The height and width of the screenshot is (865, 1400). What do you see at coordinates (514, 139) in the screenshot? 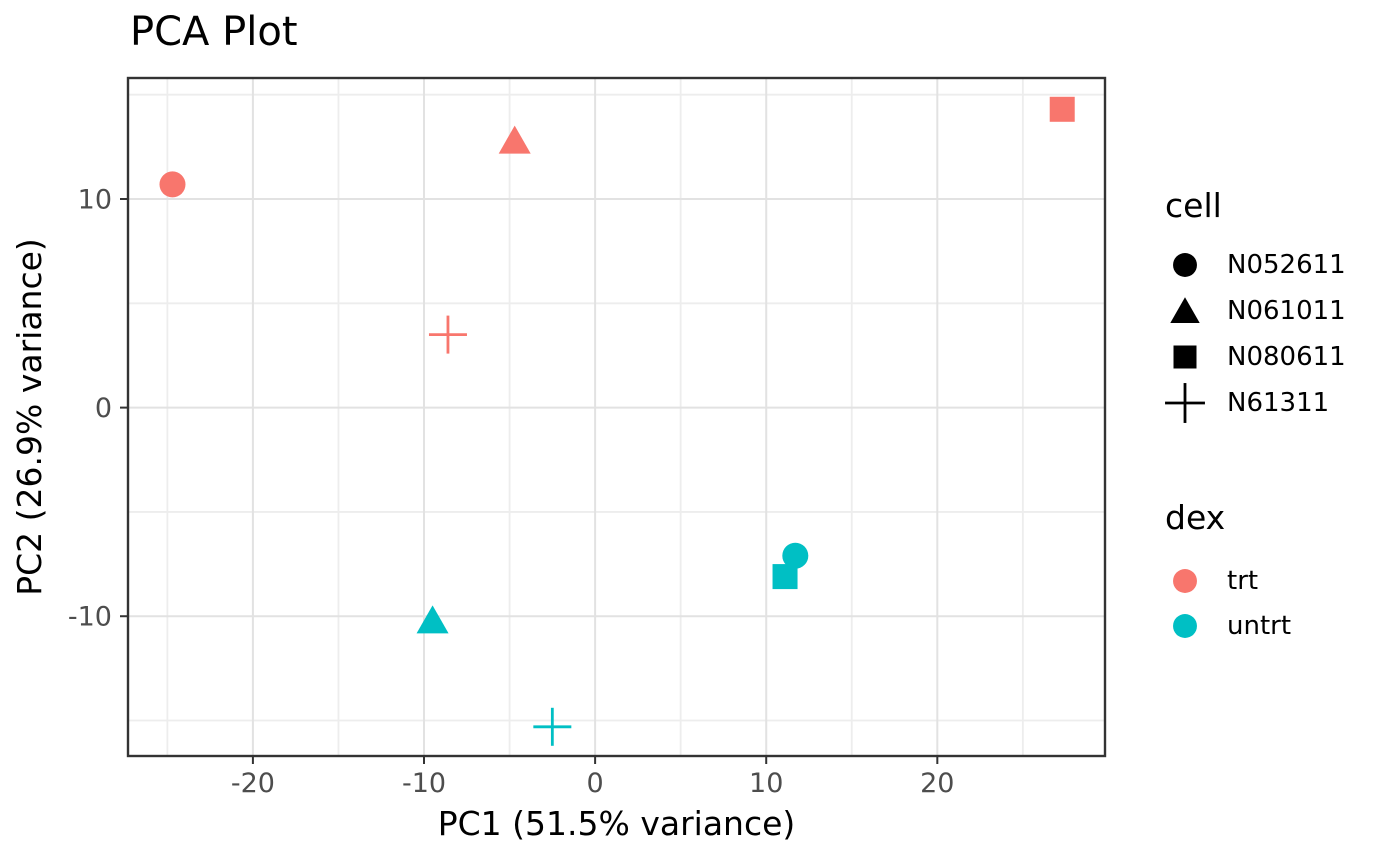
I see `point-N061011-trt` at bounding box center [514, 139].